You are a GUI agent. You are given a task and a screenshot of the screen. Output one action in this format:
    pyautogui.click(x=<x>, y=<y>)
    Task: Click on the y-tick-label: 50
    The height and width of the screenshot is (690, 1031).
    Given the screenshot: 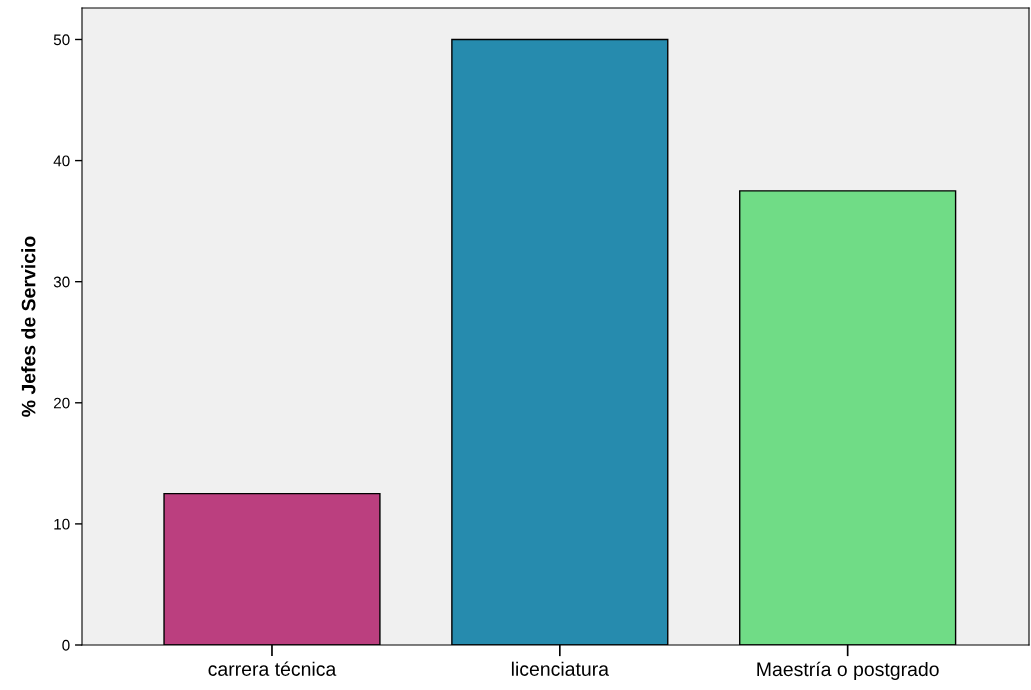 What is the action you would take?
    pyautogui.click(x=61, y=40)
    